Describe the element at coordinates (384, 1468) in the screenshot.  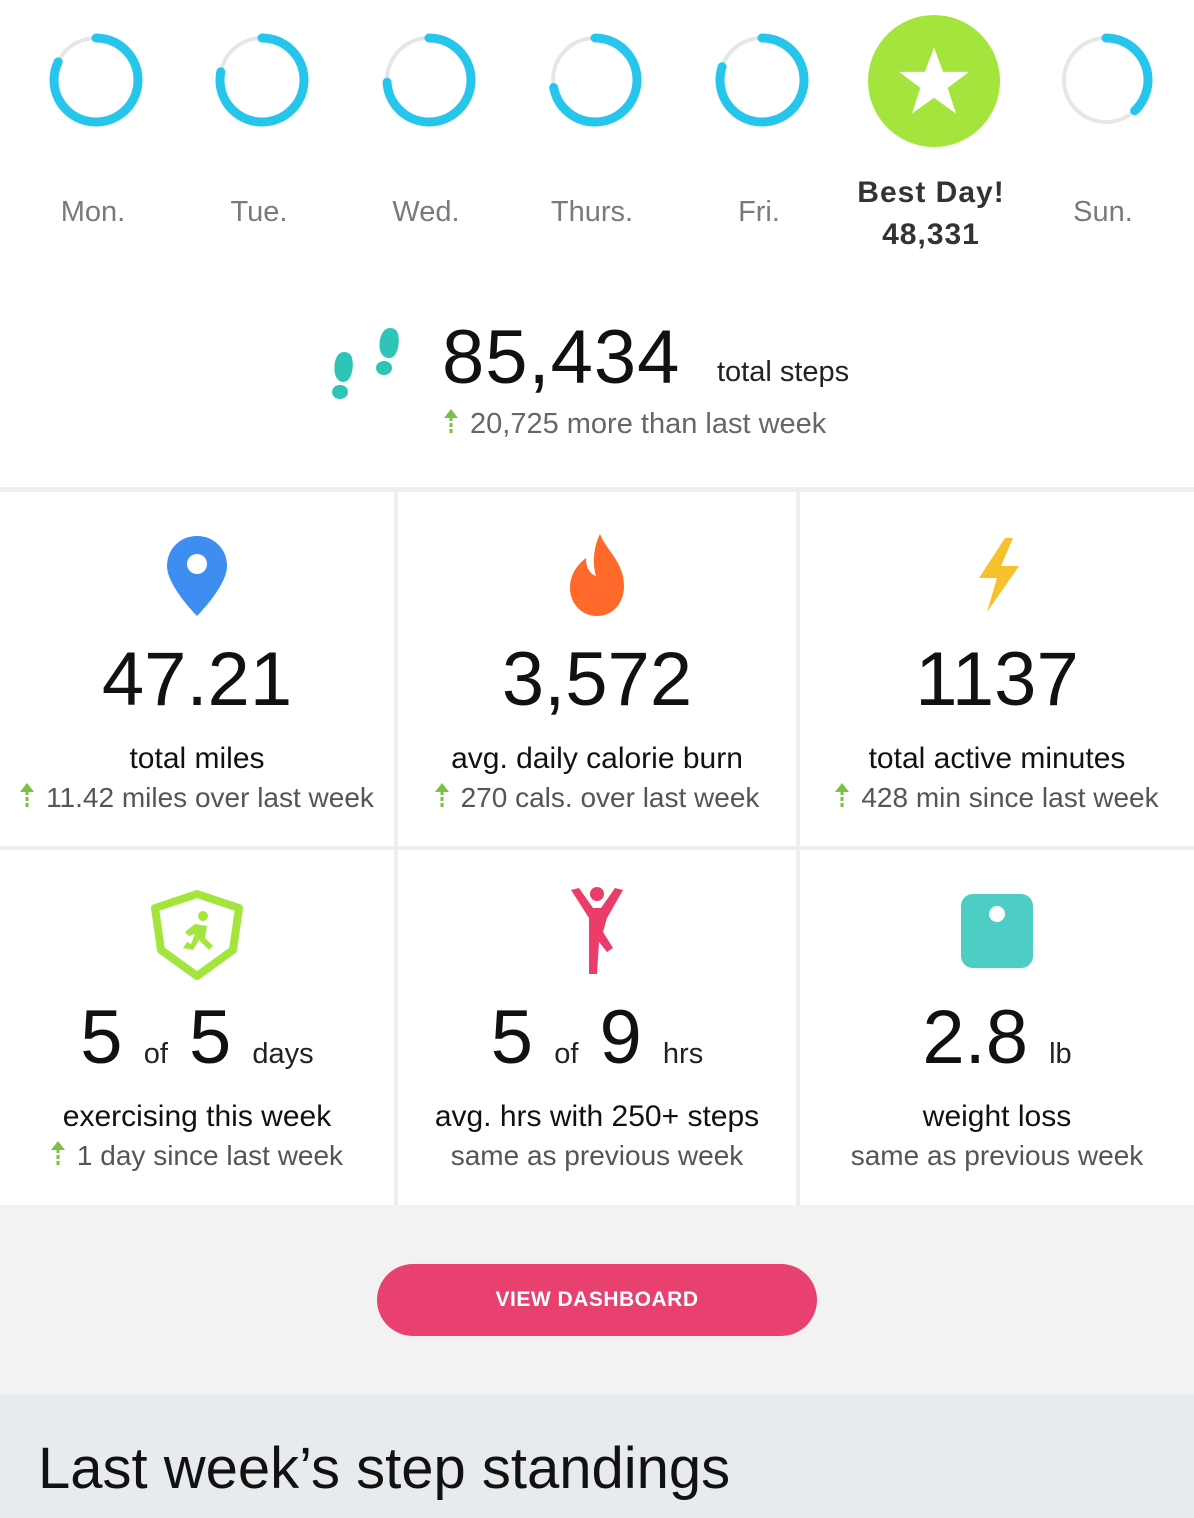
I see `step-standings-title: Last week’s step standings` at that location.